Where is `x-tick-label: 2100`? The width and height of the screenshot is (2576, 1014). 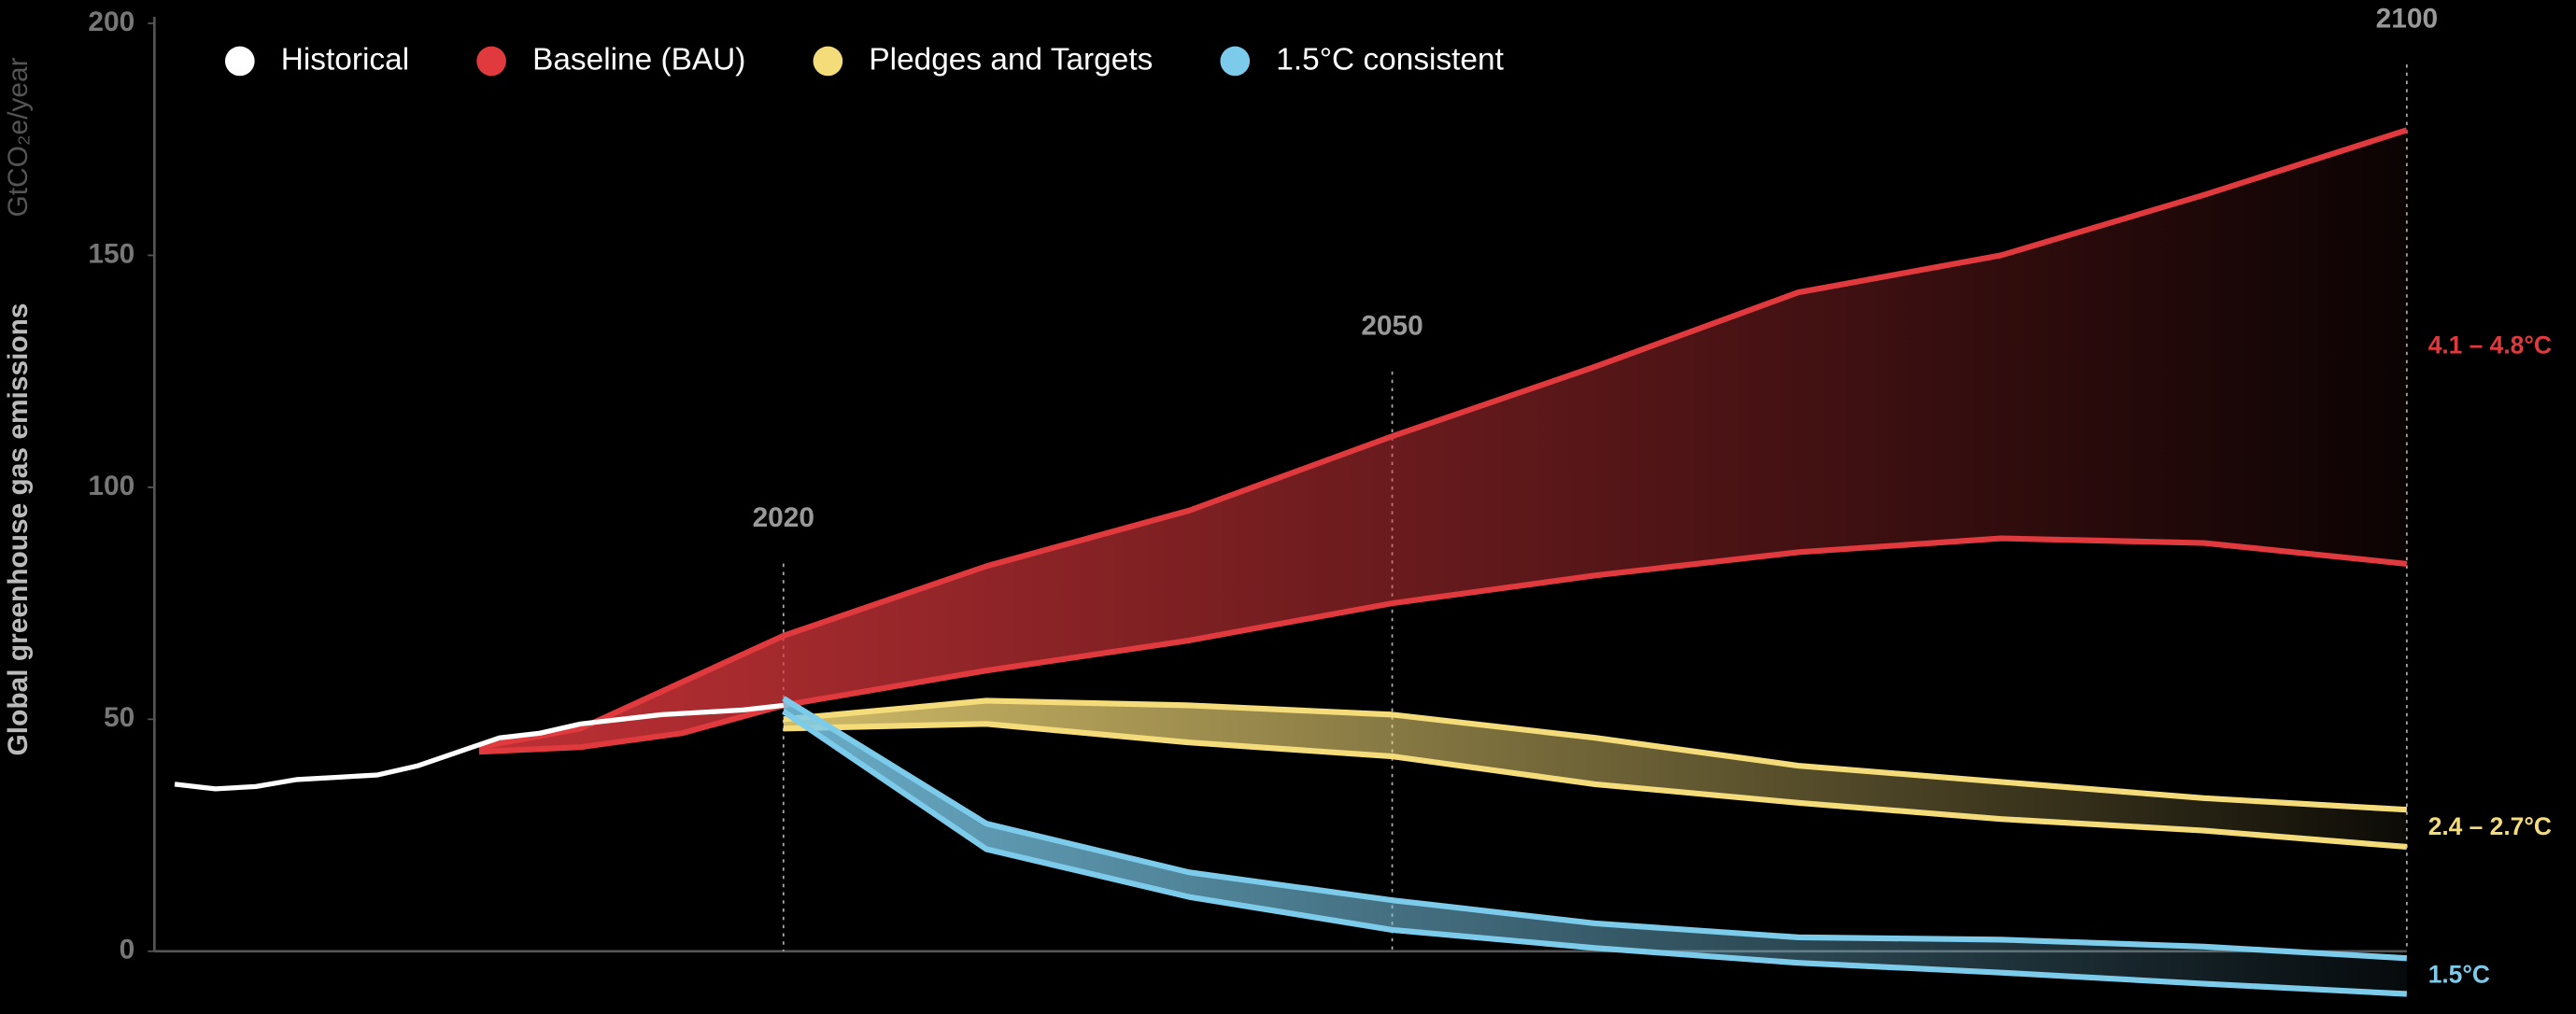 x-tick-label: 2100 is located at coordinates (2407, 18).